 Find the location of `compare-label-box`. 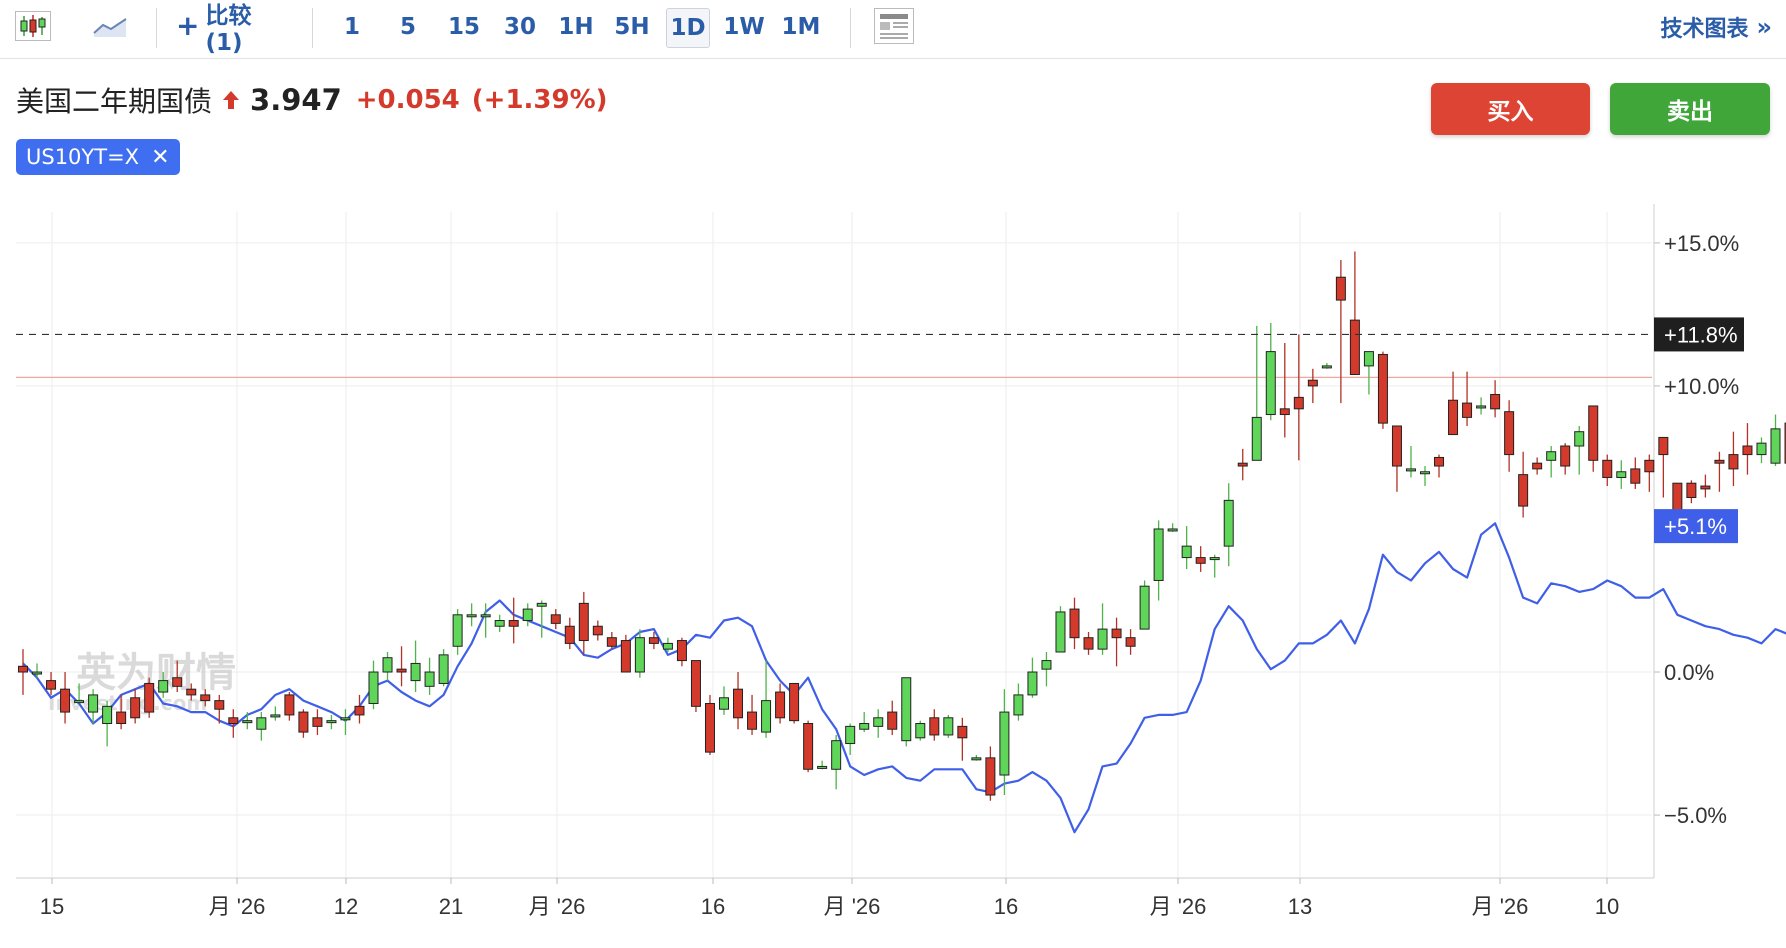

compare-label-box is located at coordinates (1696, 526).